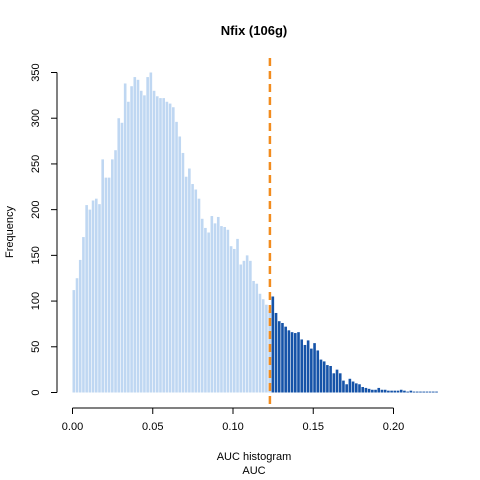  I want to click on x-tick-label: 0.10, so click(232, 427).